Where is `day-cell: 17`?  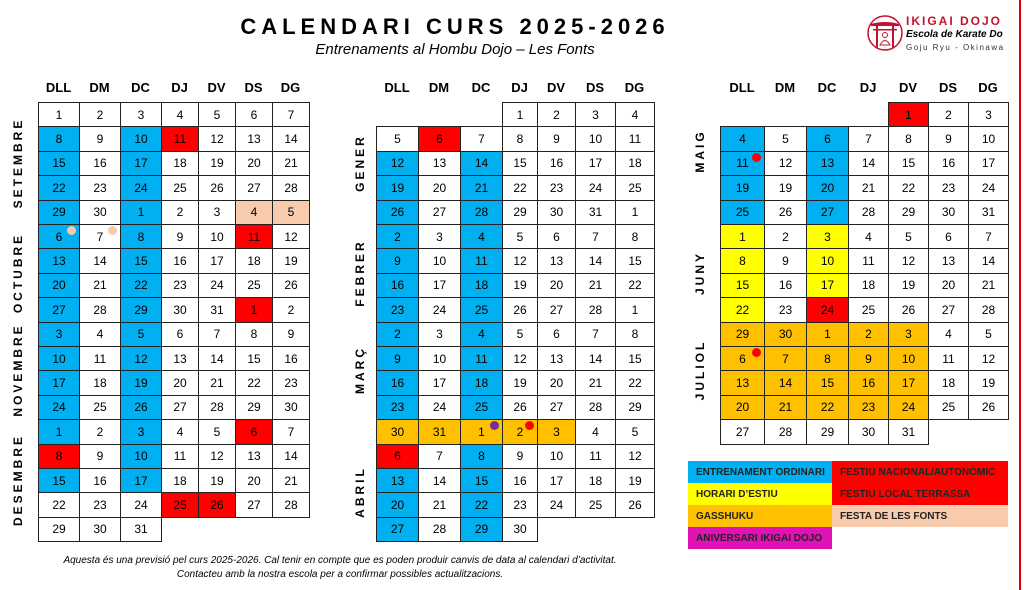
day-cell: 17 is located at coordinates (141, 481).